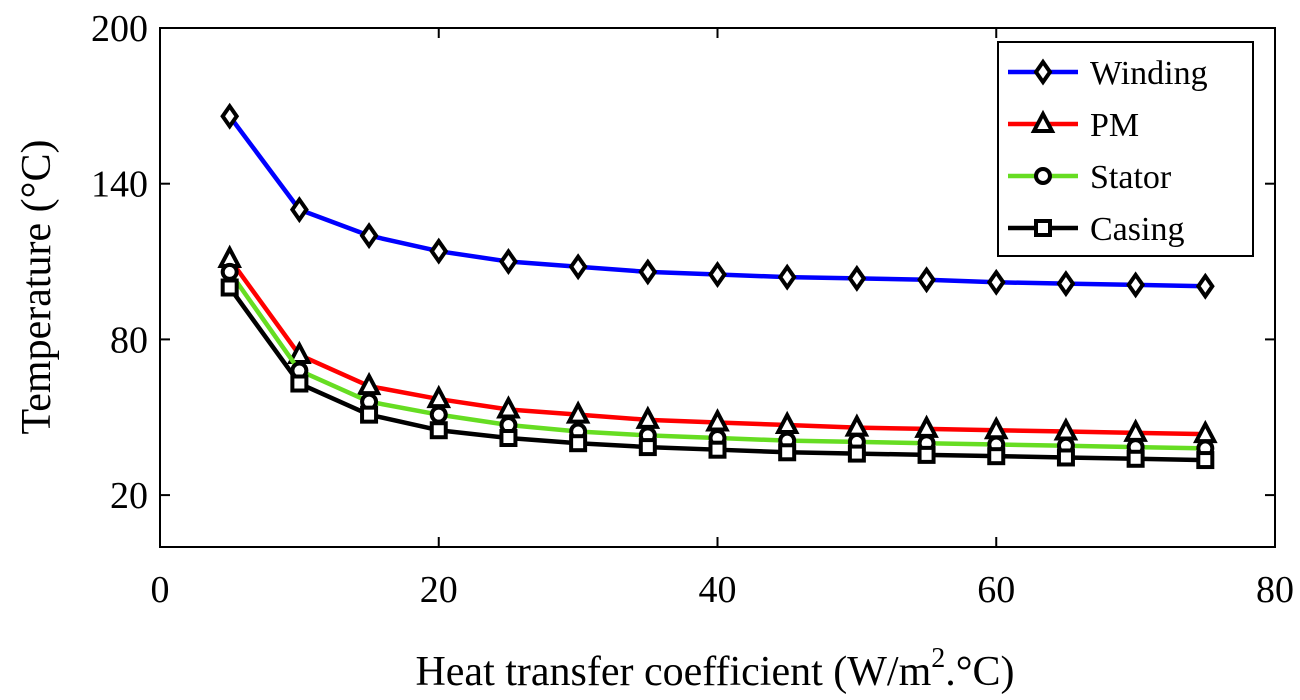 Image resolution: width=1300 pixels, height=700 pixels. Describe the element at coordinates (979, 672) in the screenshot. I see `x-axis-title-suffix: .°C)` at that location.